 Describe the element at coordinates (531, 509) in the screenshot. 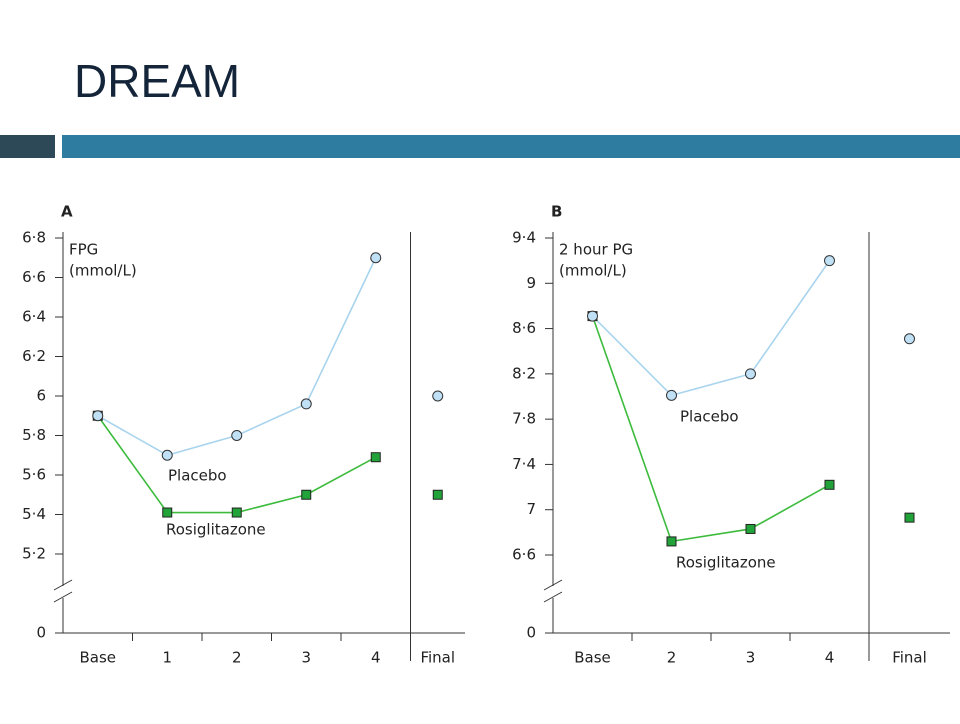

I see `y-tick-label: 7` at that location.